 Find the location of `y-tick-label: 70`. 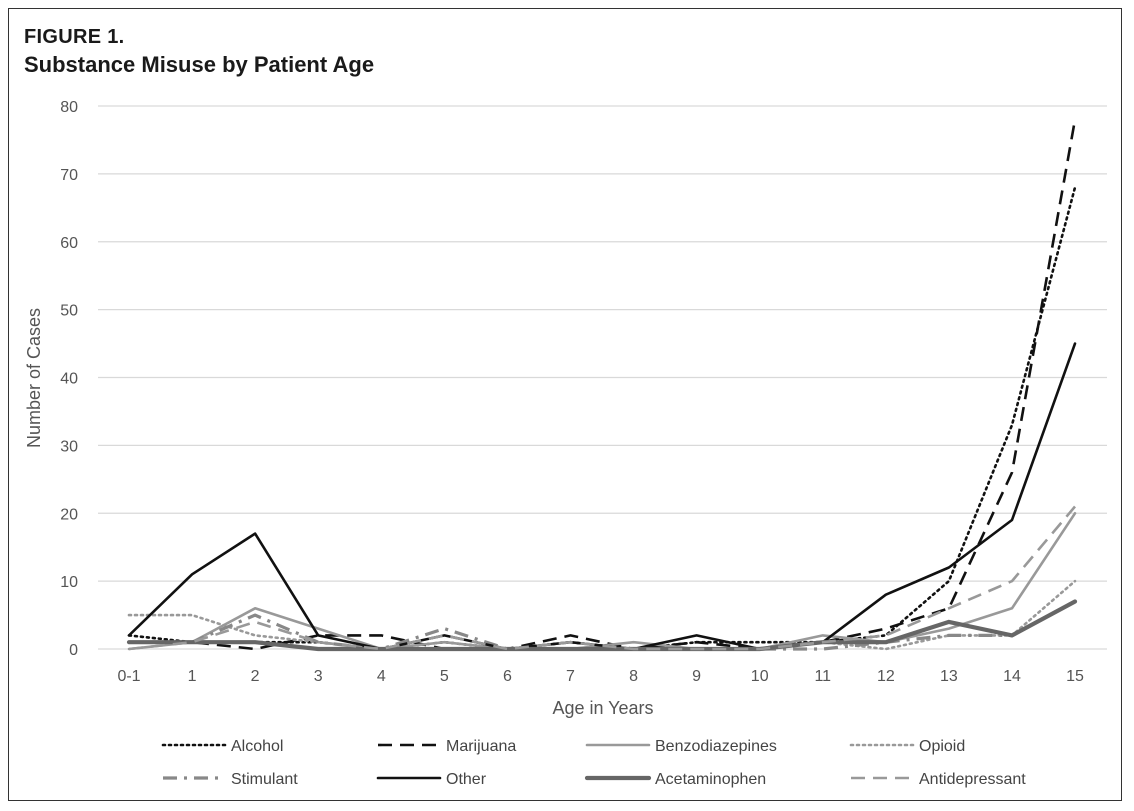

y-tick-label: 70 is located at coordinates (69, 175).